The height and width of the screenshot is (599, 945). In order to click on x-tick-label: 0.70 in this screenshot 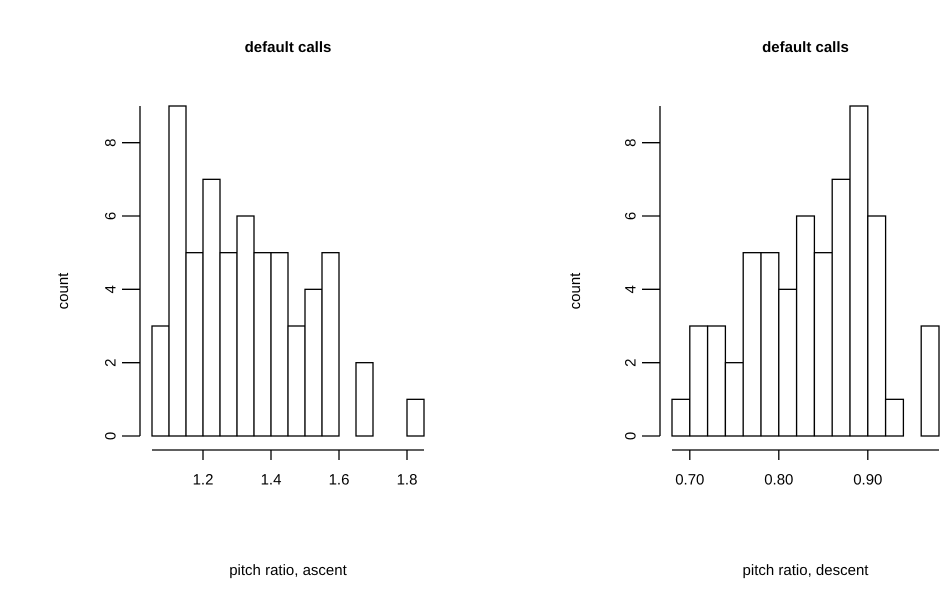, I will do `click(689, 480)`.